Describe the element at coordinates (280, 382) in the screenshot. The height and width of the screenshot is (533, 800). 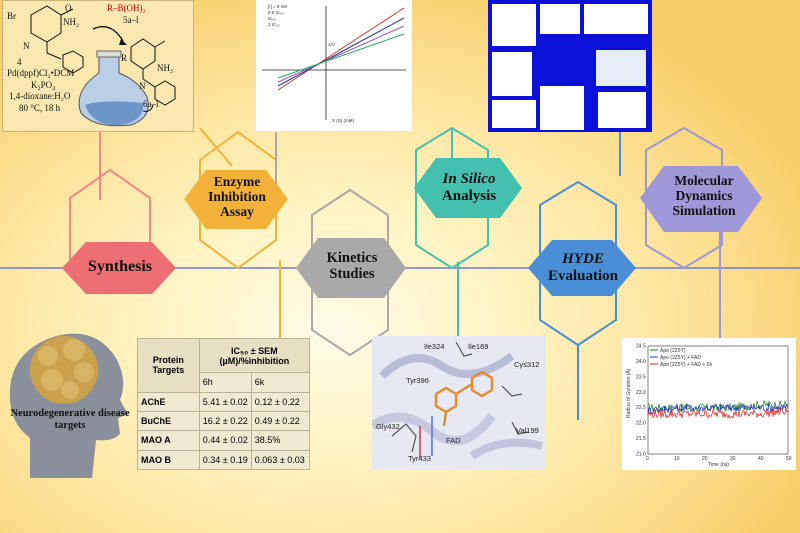
I see `th-6k: 6k` at that location.